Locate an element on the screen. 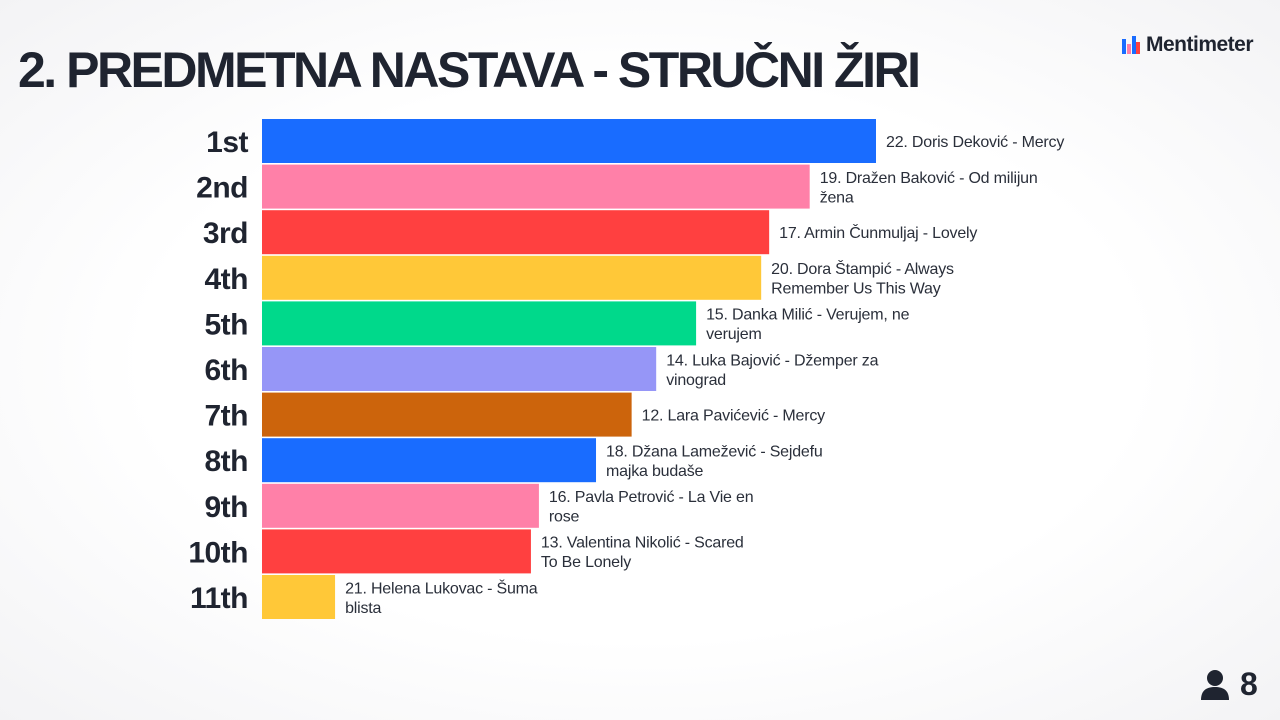 The width and height of the screenshot is (1280, 720). page-title: 2. PREDMETNA NASTAVA - STRUČNI ŽIRI is located at coordinates (469, 70).